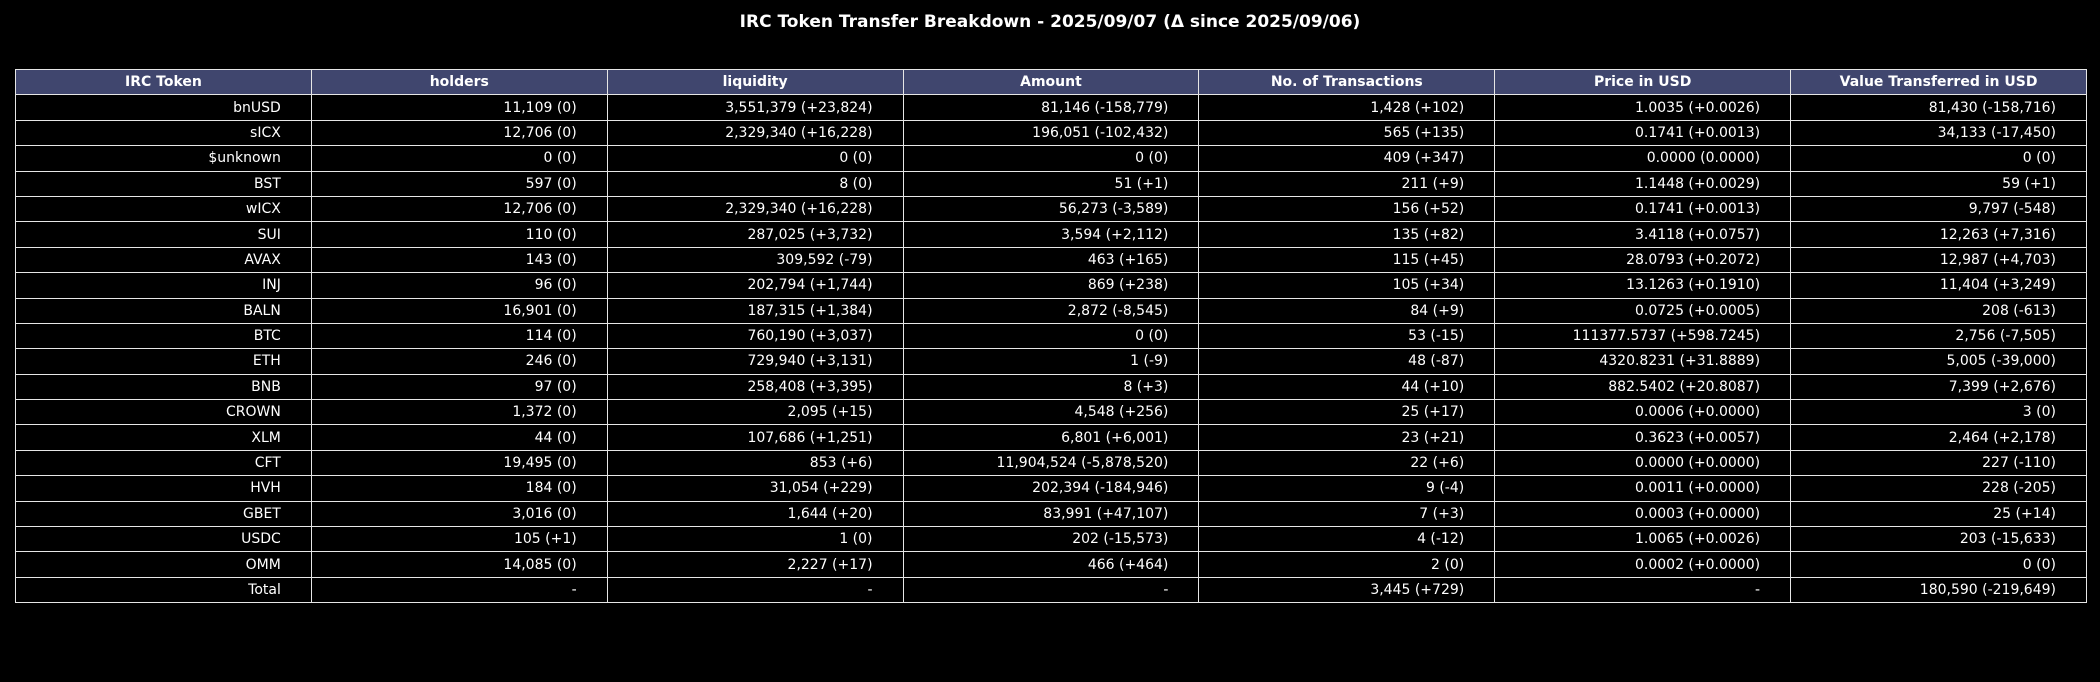  What do you see at coordinates (1938, 336) in the screenshot?
I see `table-cell: 2,756 (-7,505)` at bounding box center [1938, 336].